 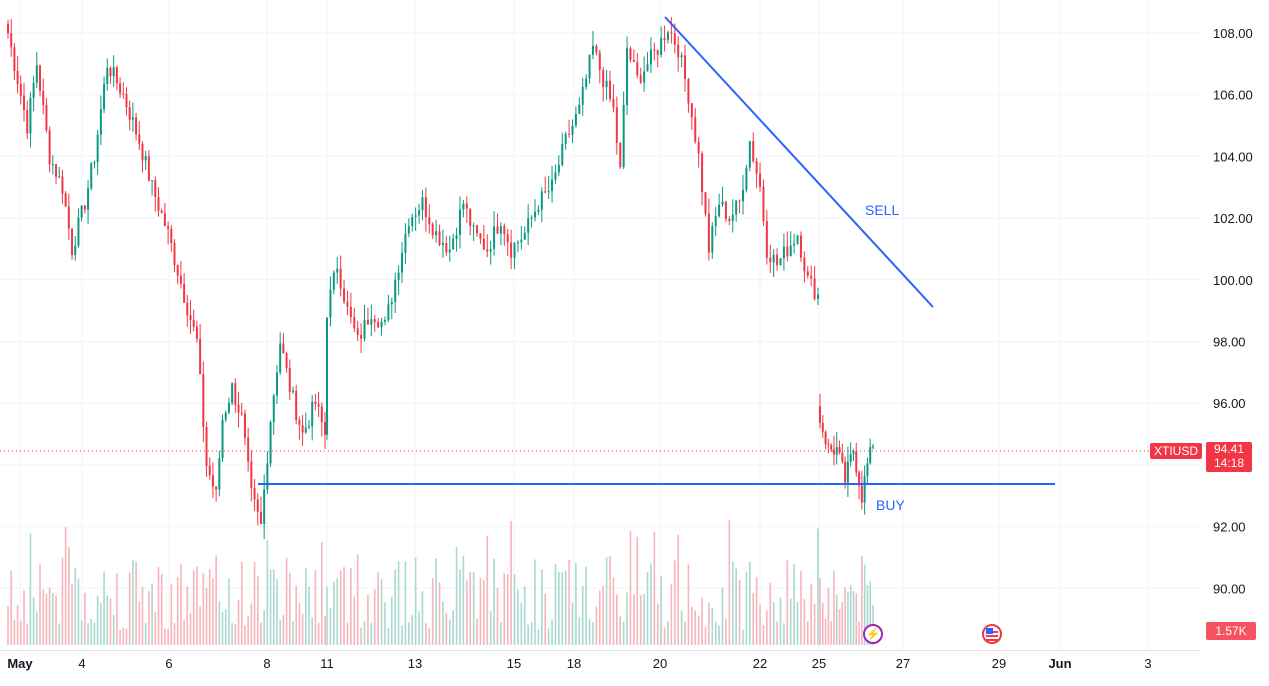 I want to click on lightning-icon: ⚡, so click(x=873, y=634).